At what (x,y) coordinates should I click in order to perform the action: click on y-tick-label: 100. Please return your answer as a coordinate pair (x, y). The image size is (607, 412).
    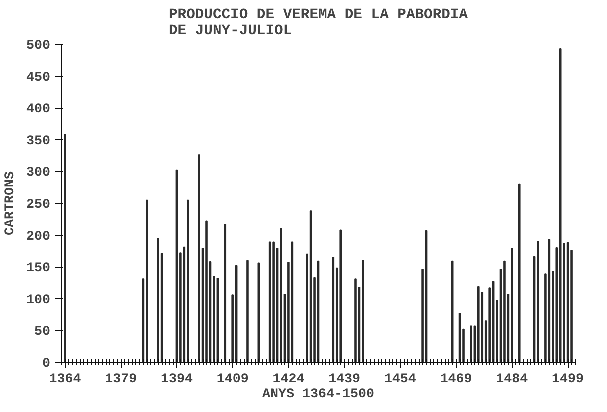
    Looking at the image, I should click on (38, 300).